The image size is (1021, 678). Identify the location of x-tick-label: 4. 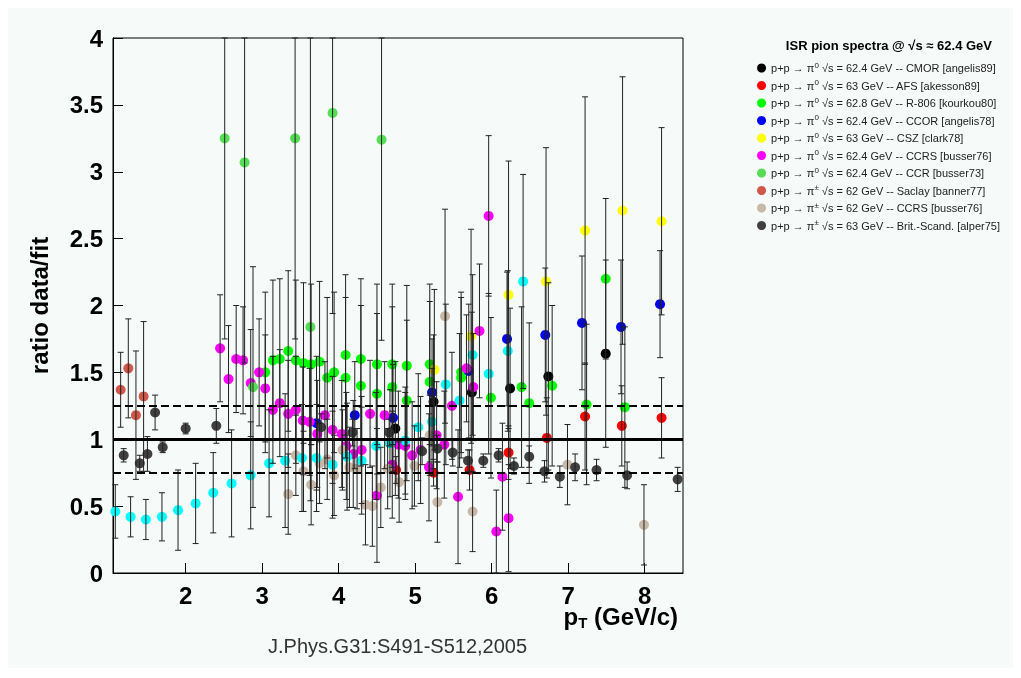
(339, 595).